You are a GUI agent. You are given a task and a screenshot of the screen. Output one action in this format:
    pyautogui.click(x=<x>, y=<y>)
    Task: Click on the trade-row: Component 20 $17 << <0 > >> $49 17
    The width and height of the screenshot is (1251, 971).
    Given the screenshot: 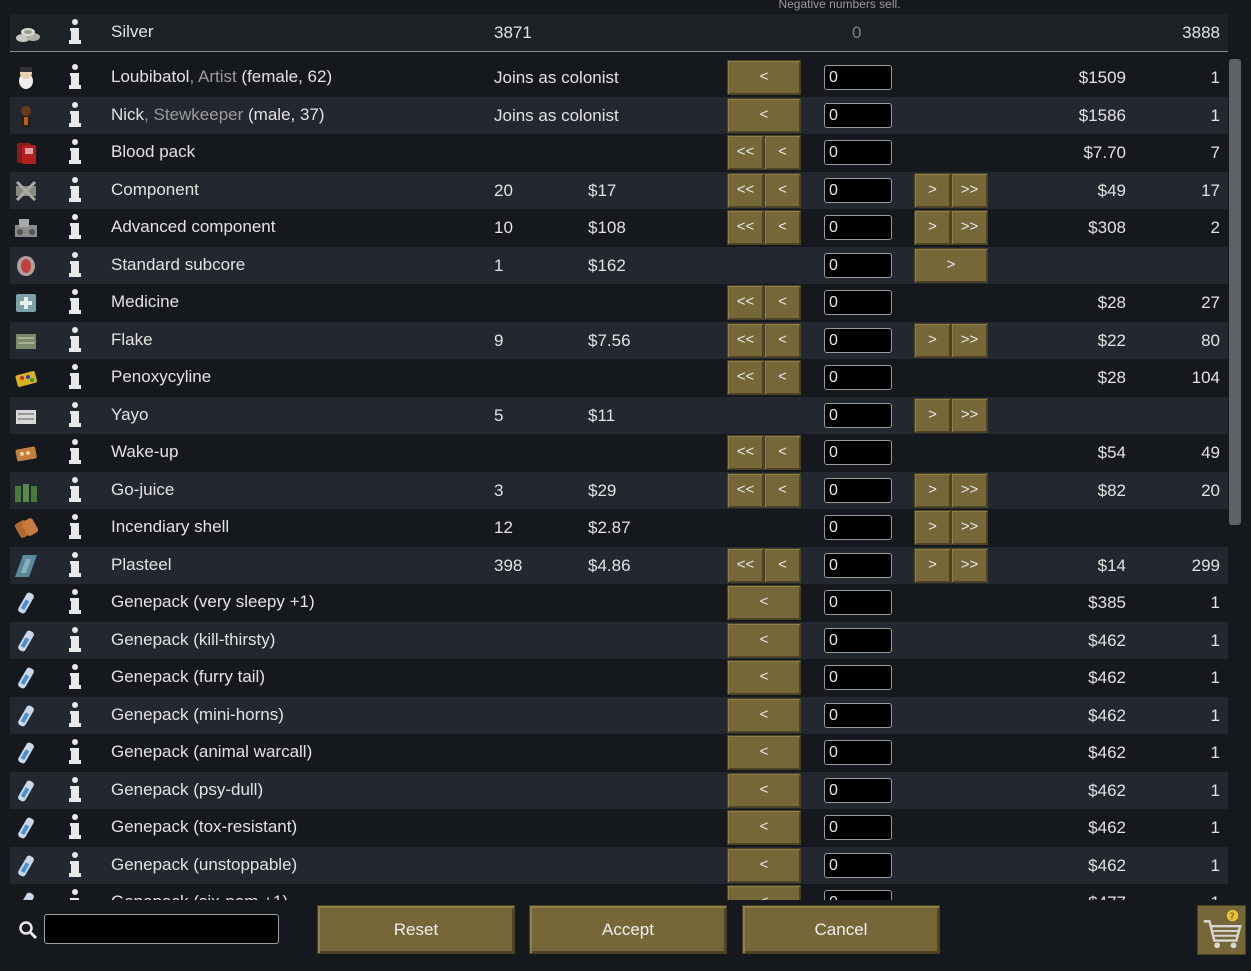 What is the action you would take?
    pyautogui.click(x=619, y=190)
    